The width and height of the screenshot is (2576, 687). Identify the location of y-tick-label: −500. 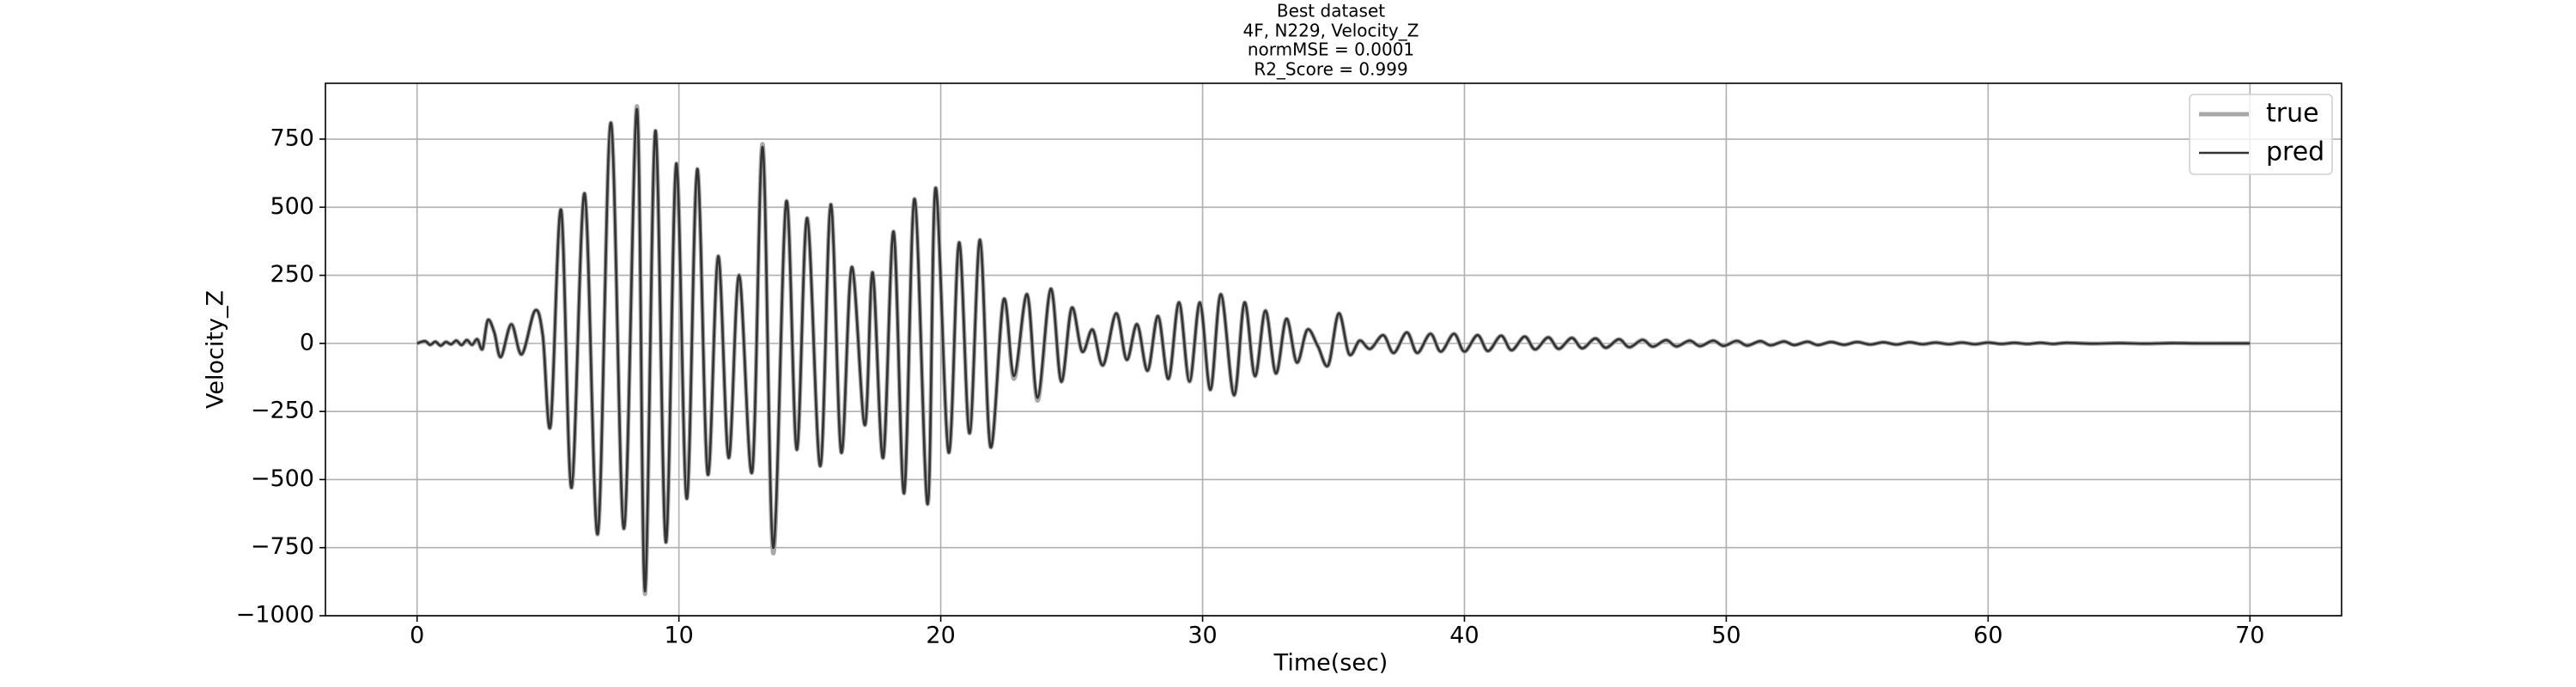
(282, 478).